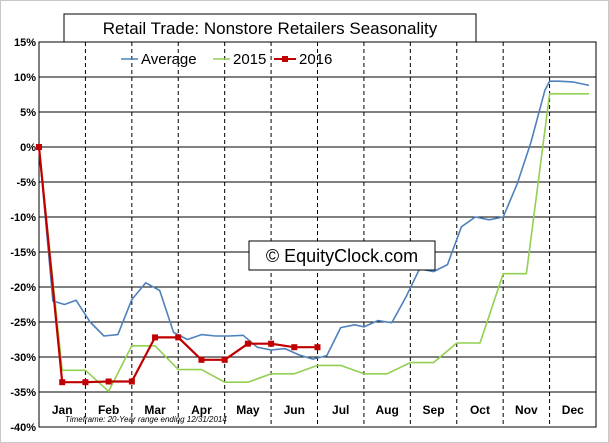  I want to click on watermark: © EquityClock.com, so click(342, 256).